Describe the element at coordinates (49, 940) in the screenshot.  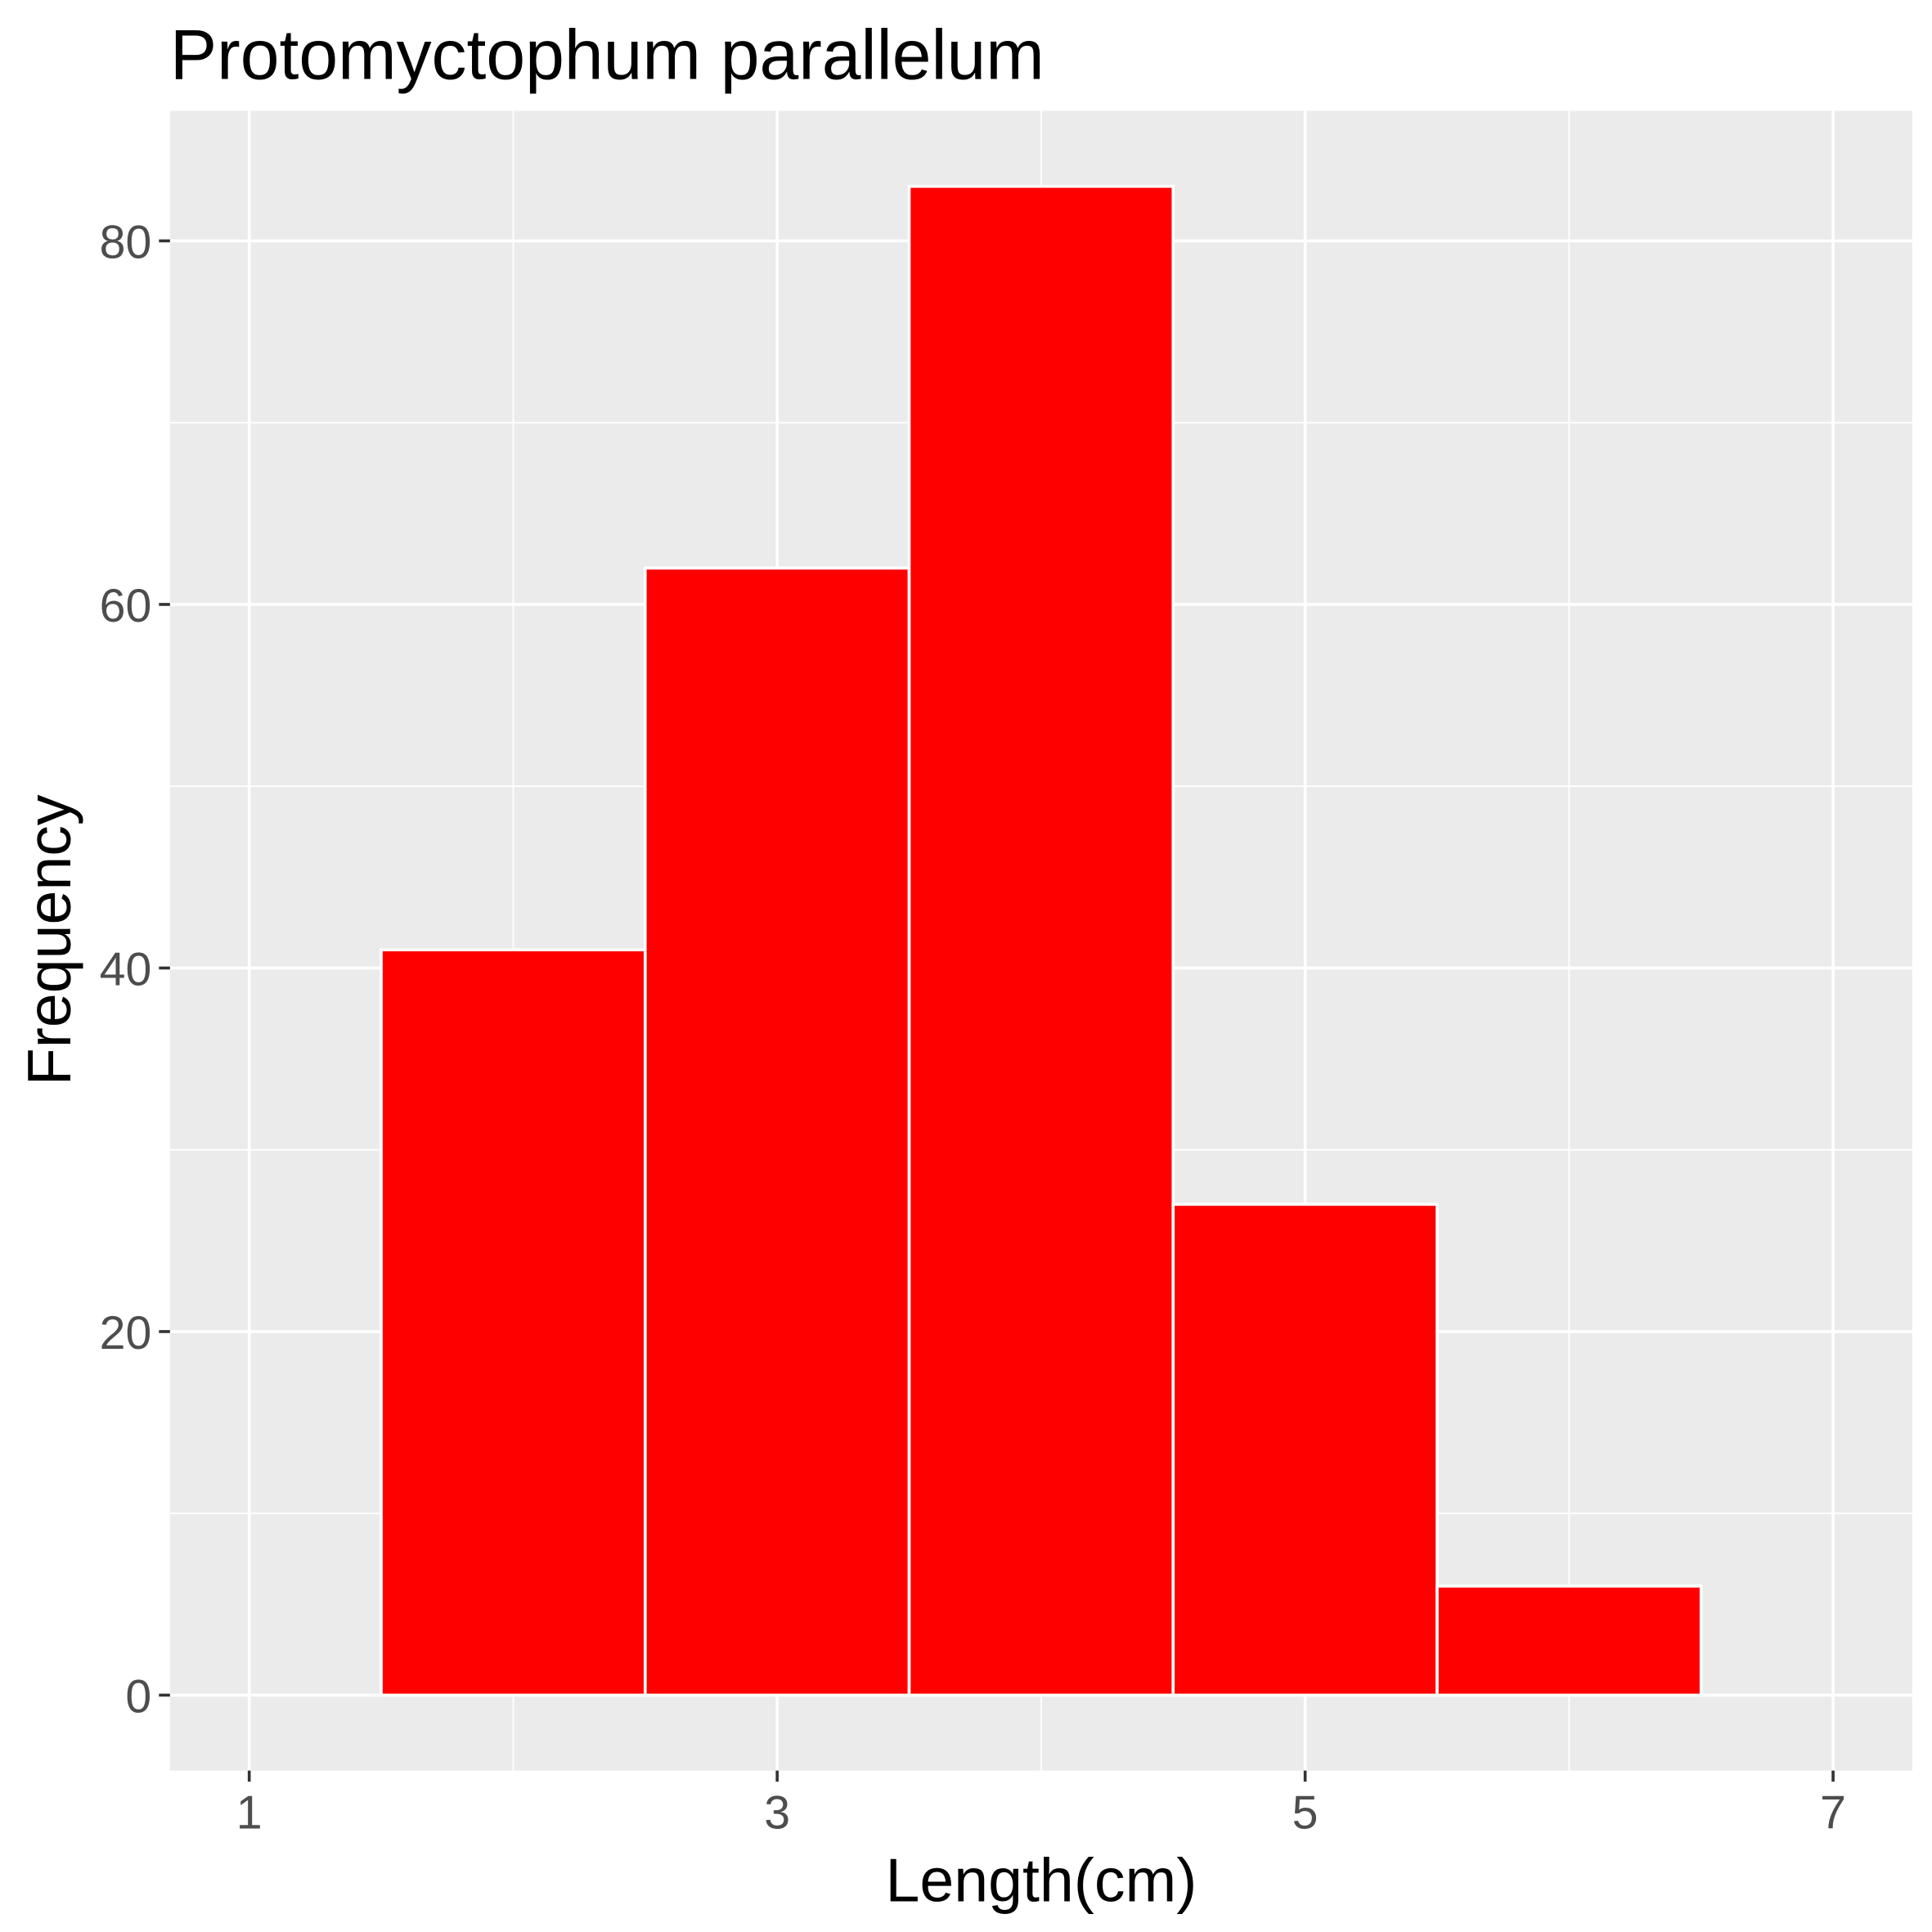
I see `y-axis-label: Frequency` at that location.